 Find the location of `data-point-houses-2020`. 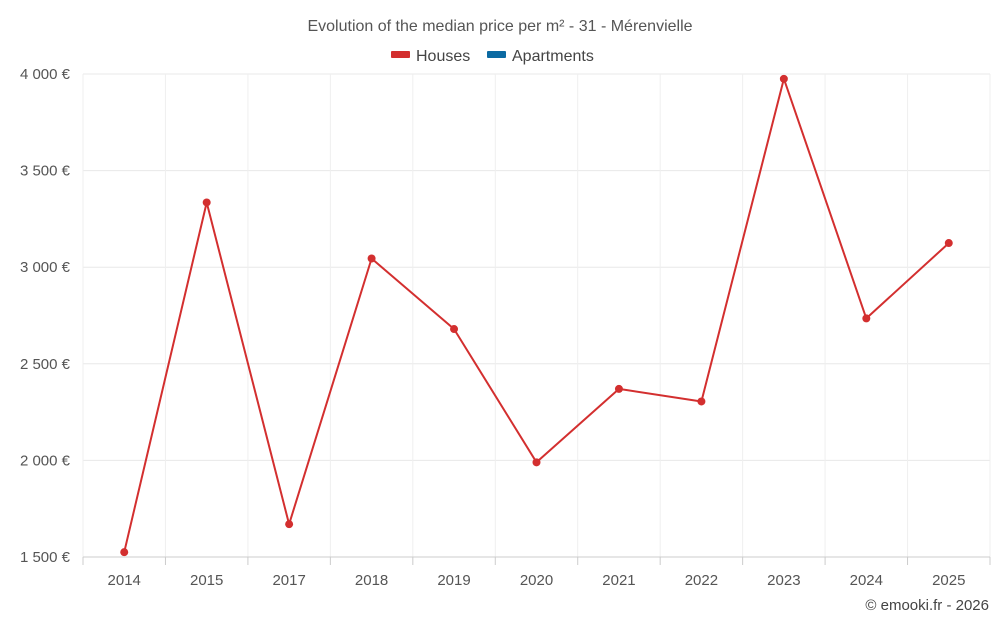

data-point-houses-2020 is located at coordinates (536, 462).